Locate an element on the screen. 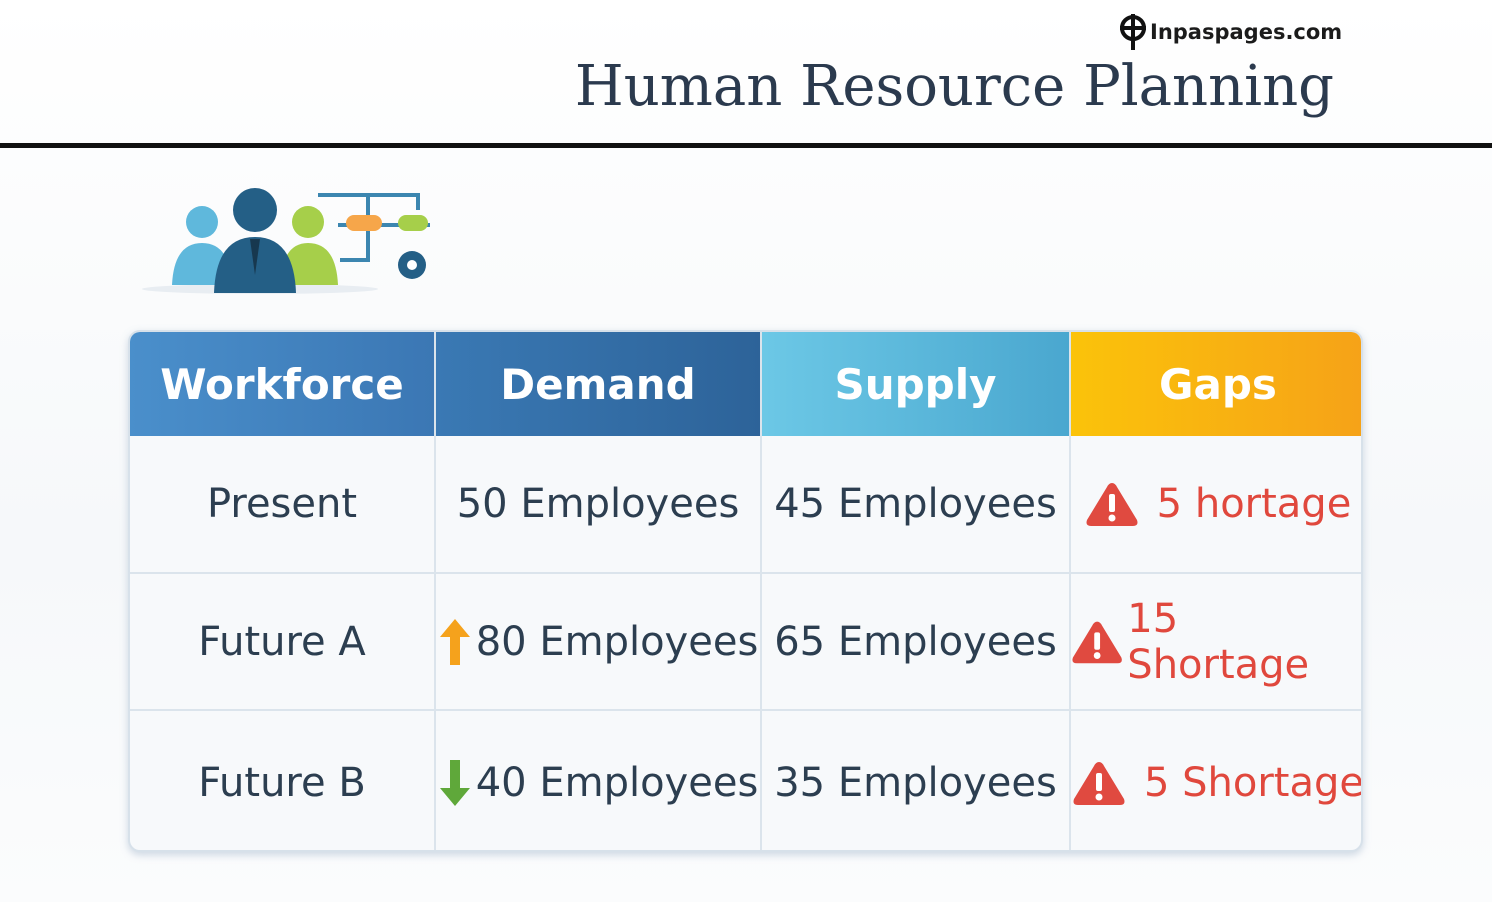 This screenshot has width=1492, height=902. logo-icon is located at coordinates (1133, 32).